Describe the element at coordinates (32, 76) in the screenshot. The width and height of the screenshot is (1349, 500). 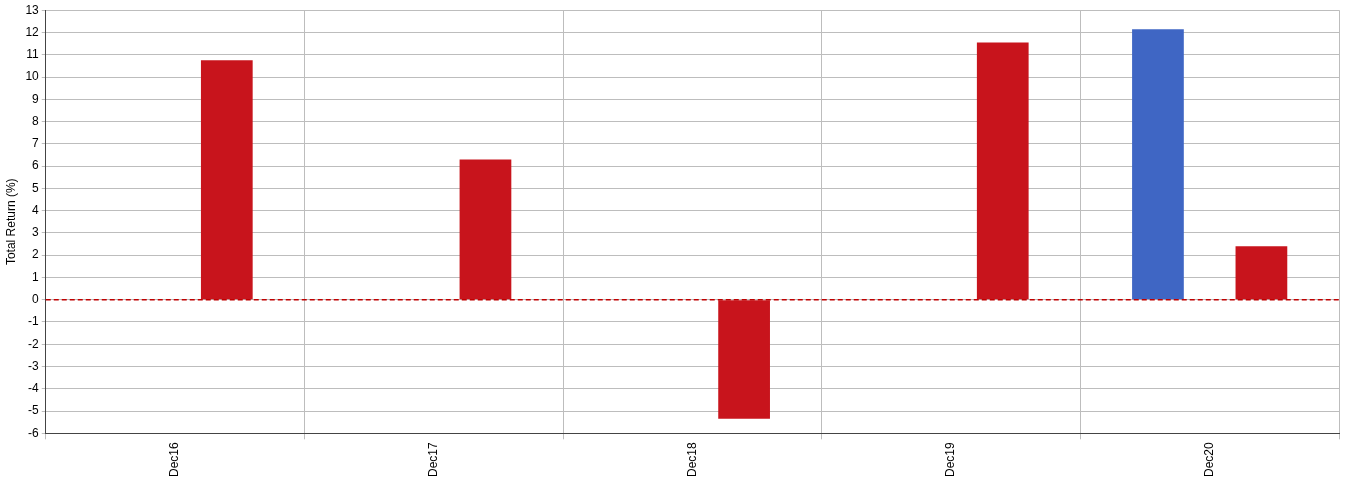
I see `y-tick-label: 10` at that location.